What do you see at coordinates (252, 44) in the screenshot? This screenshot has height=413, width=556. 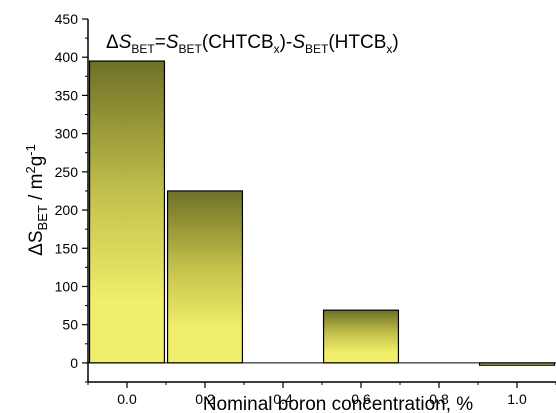 I see `annotation-formula: ΔSBET=SBET(CHTCBx)-SBET(HTCBx)` at bounding box center [252, 44].